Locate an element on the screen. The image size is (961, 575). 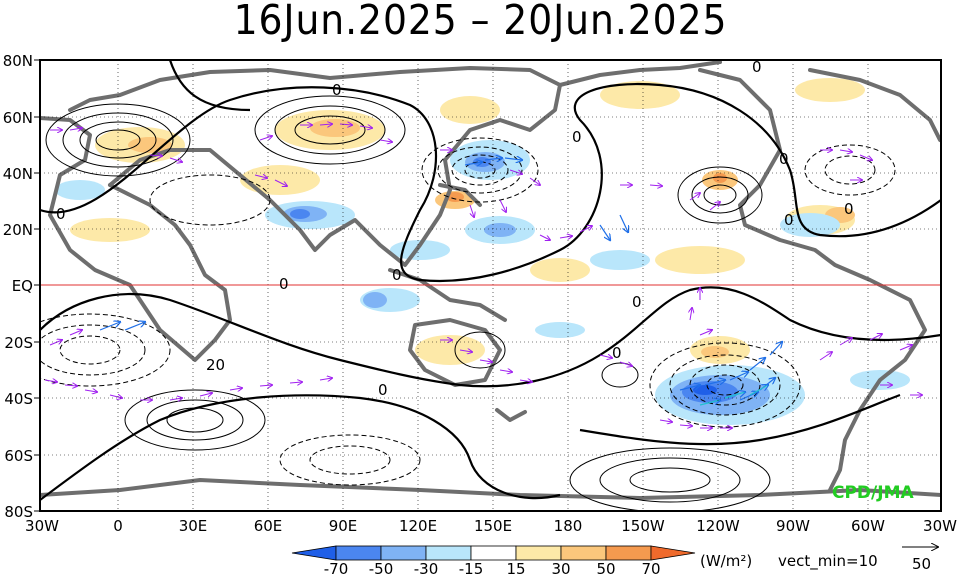
colorbar-tick: -70 is located at coordinates (336, 567).